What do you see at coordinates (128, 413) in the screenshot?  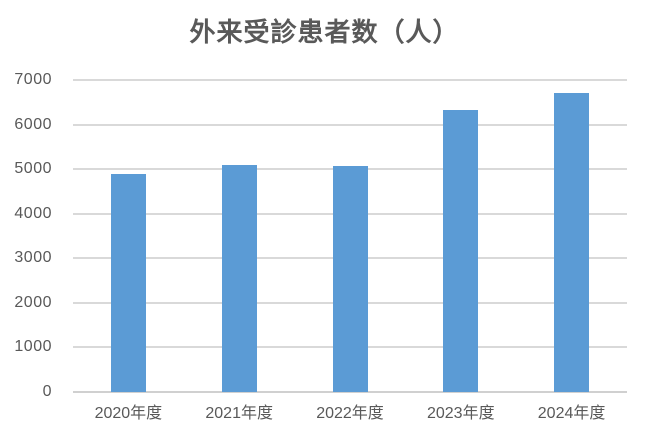 I see `x-axis-label: 2020年度` at bounding box center [128, 413].